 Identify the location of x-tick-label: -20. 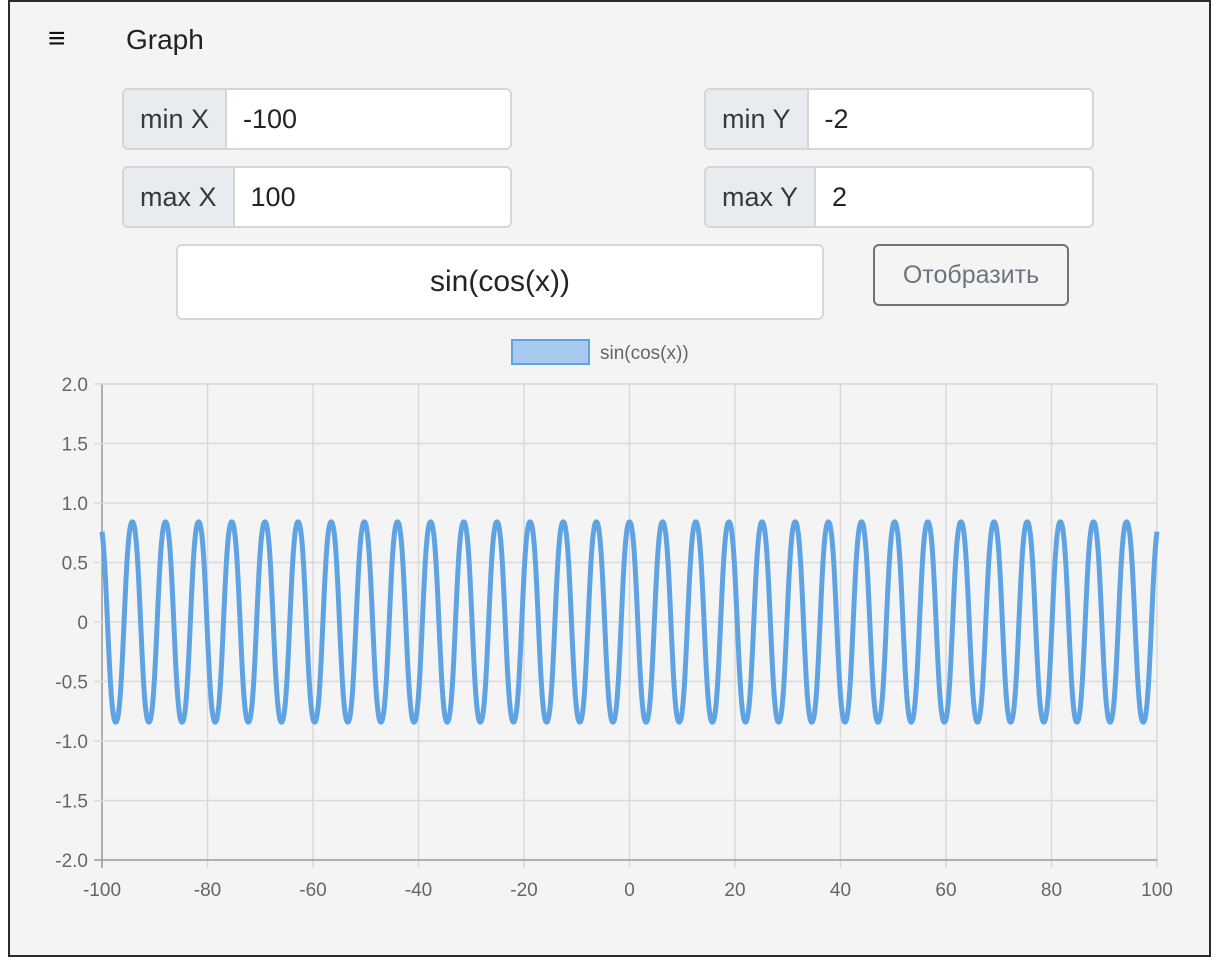
(523, 890).